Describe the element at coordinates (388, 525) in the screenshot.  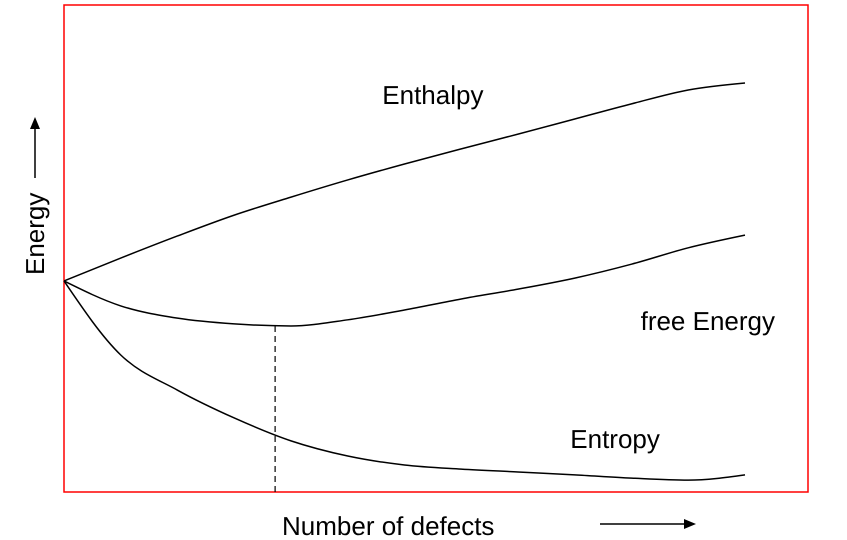
I see `x-axis-title: Number of defects` at that location.